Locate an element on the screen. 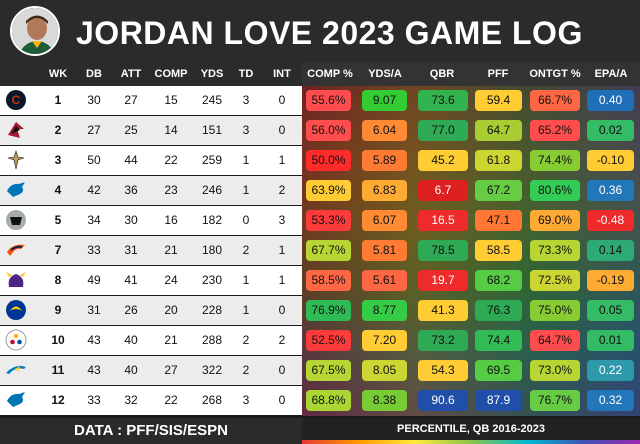 The image size is (640, 444). cell-qbr: 73.2 is located at coordinates (443, 340).